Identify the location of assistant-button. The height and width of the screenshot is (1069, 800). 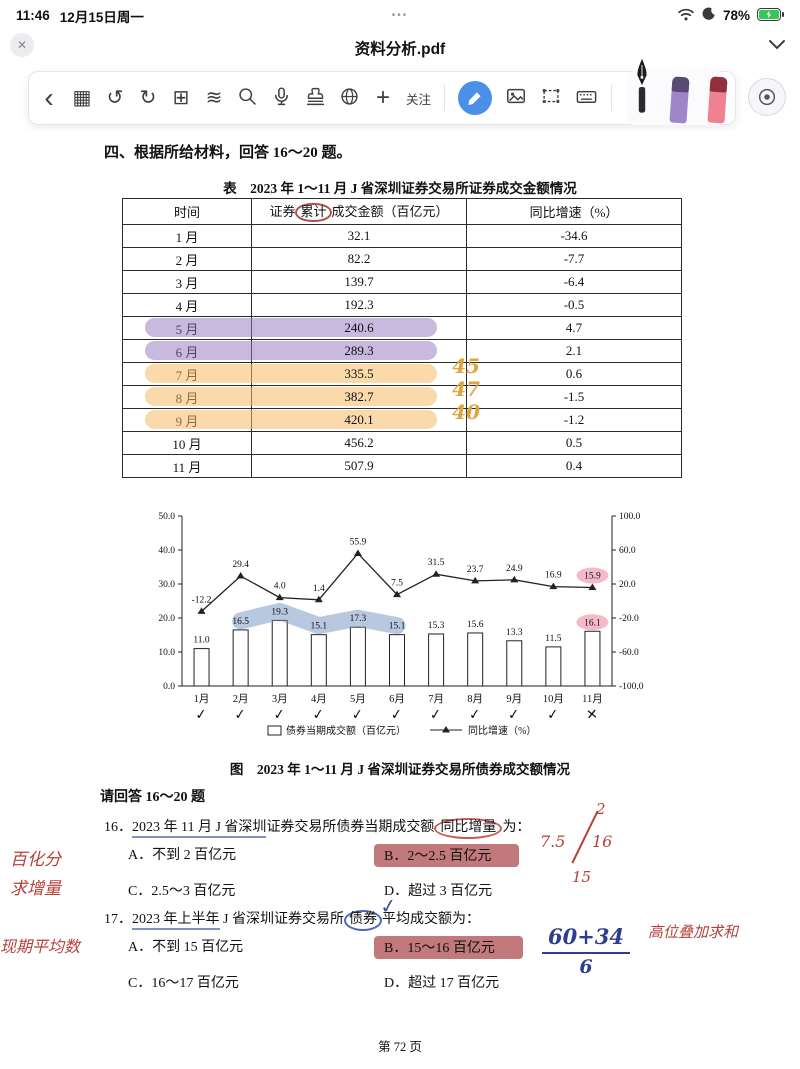
(767, 97).